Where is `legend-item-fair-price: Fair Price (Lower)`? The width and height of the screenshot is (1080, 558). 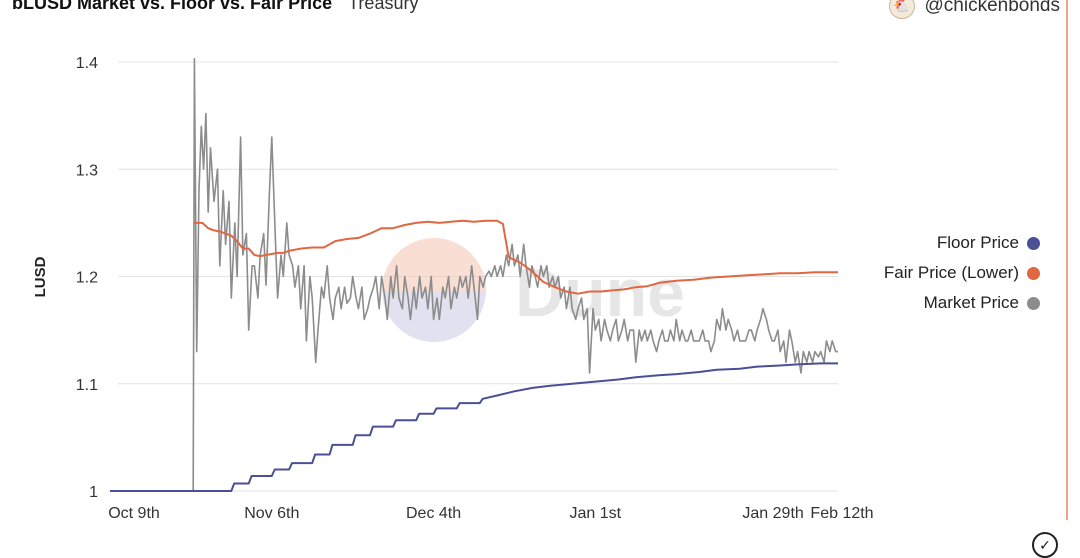 legend-item-fair-price: Fair Price (Lower) is located at coordinates (962, 273).